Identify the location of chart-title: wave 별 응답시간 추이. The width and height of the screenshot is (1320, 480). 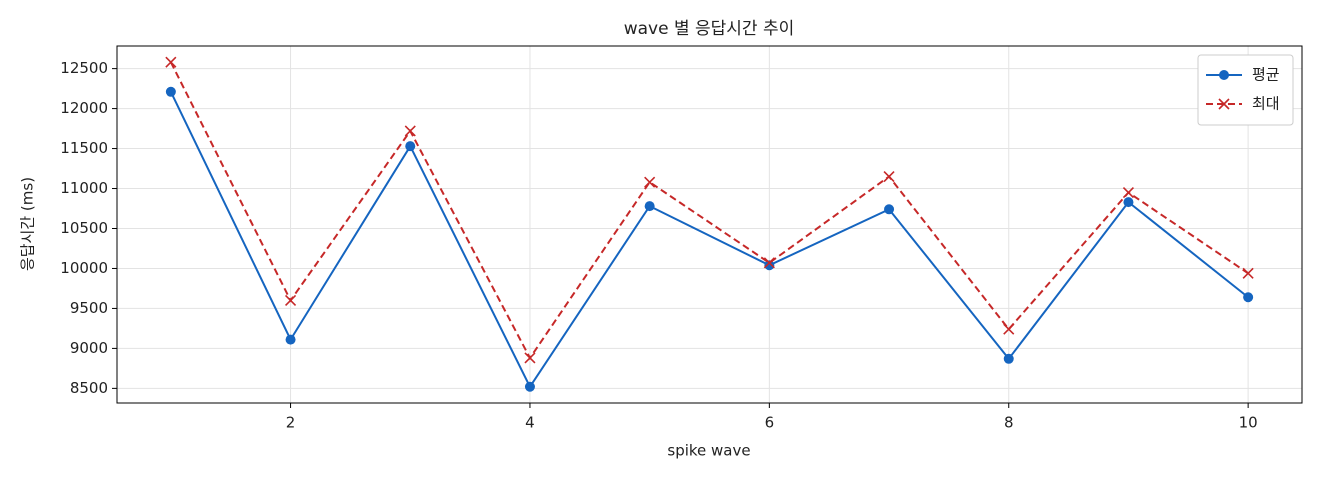
(709, 29).